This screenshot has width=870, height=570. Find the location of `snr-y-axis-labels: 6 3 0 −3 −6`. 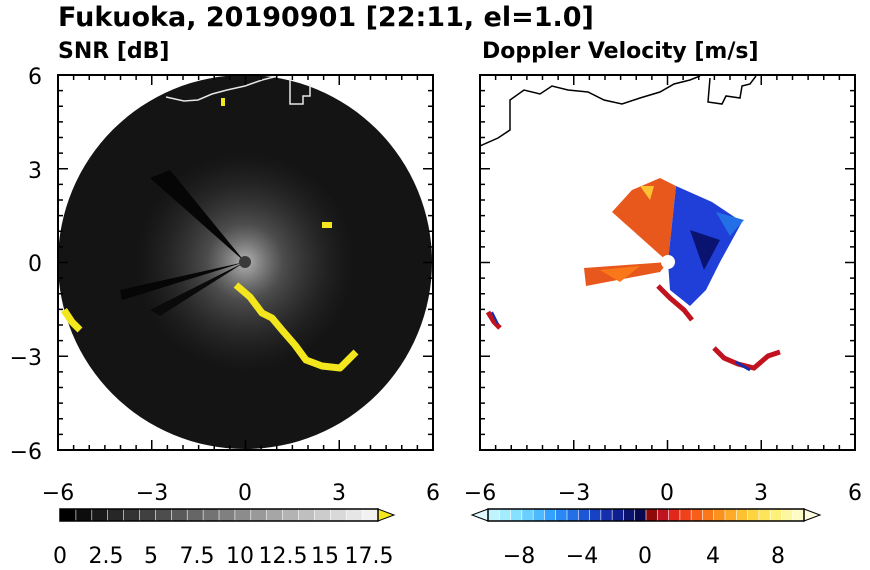

snr-y-axis-labels: 6 3 0 −3 −6 is located at coordinates (26, 265).